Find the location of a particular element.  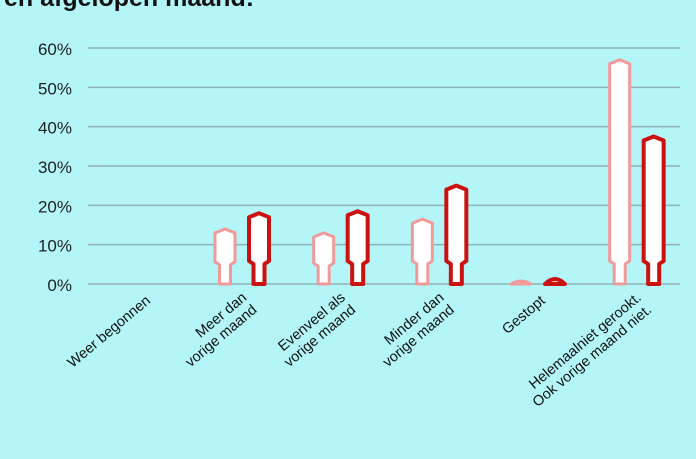

y-tick-label: 0% is located at coordinates (59, 285).